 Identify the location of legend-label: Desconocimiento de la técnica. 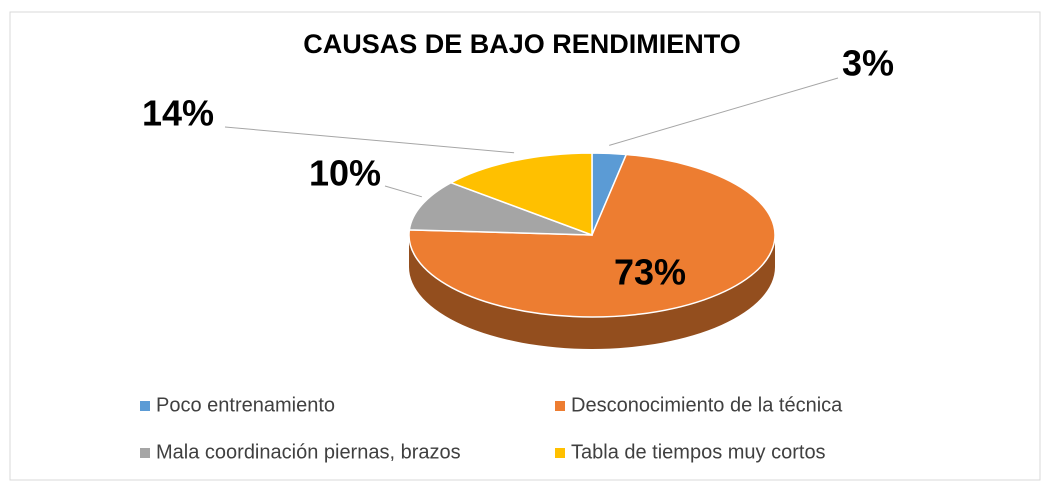
(707, 405).